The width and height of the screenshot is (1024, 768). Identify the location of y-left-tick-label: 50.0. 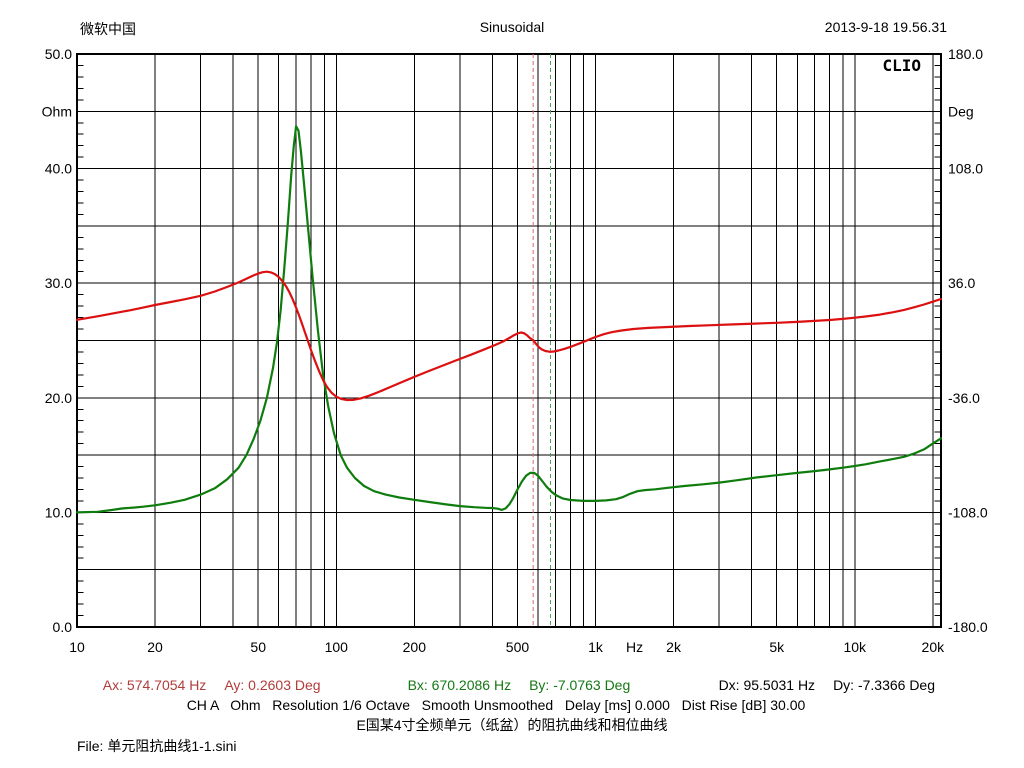
(58, 54).